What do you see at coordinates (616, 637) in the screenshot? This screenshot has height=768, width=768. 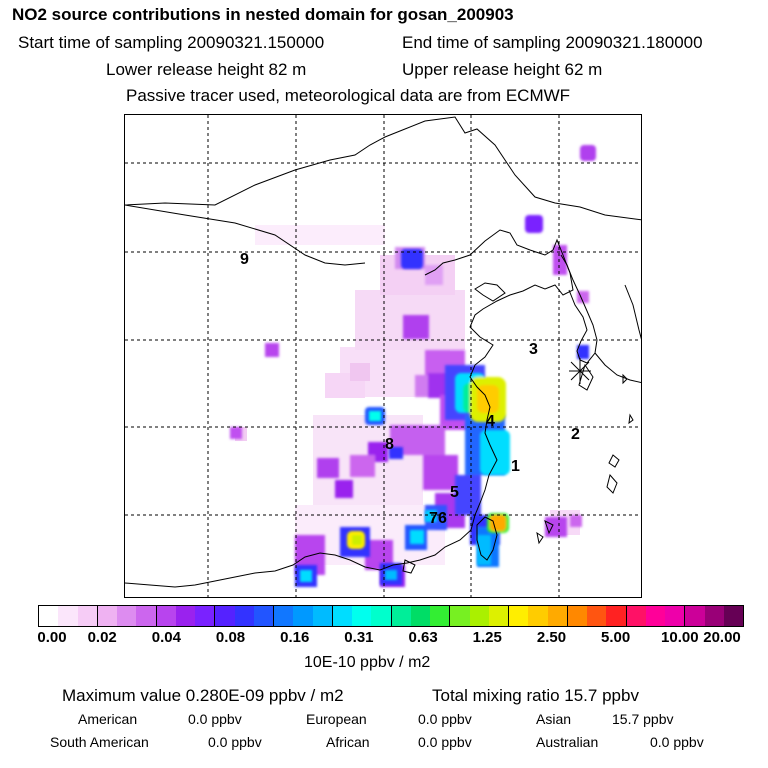 I see `colorbar-tick-label: 5.00` at bounding box center [616, 637].